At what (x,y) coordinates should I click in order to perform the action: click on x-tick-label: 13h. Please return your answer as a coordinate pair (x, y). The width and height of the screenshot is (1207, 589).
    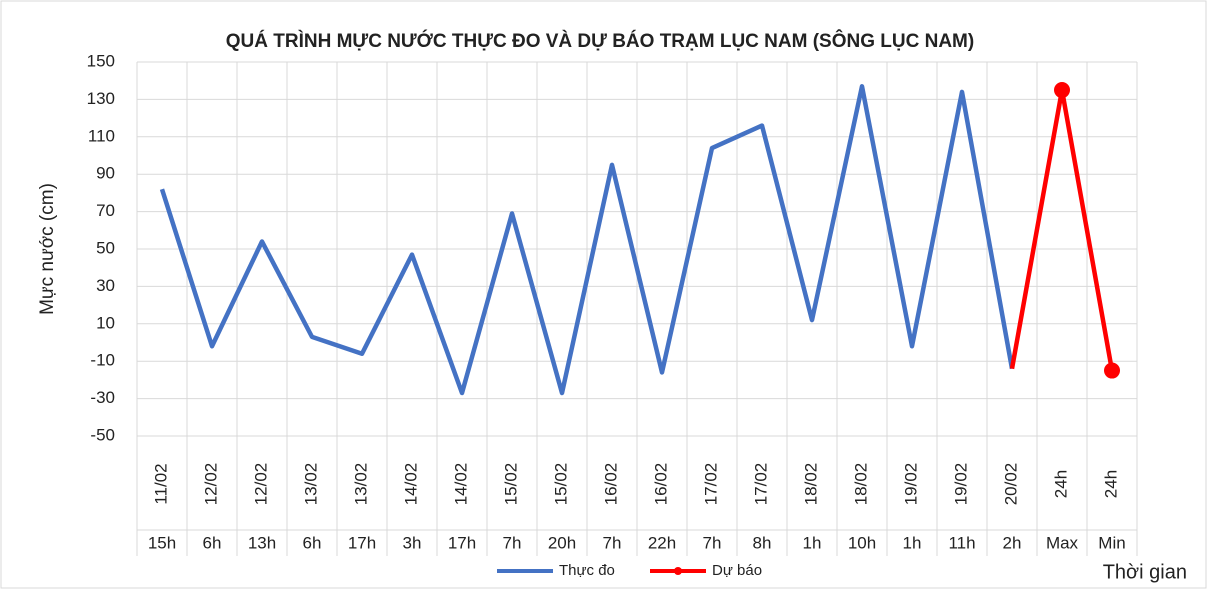
    Looking at the image, I should click on (262, 542).